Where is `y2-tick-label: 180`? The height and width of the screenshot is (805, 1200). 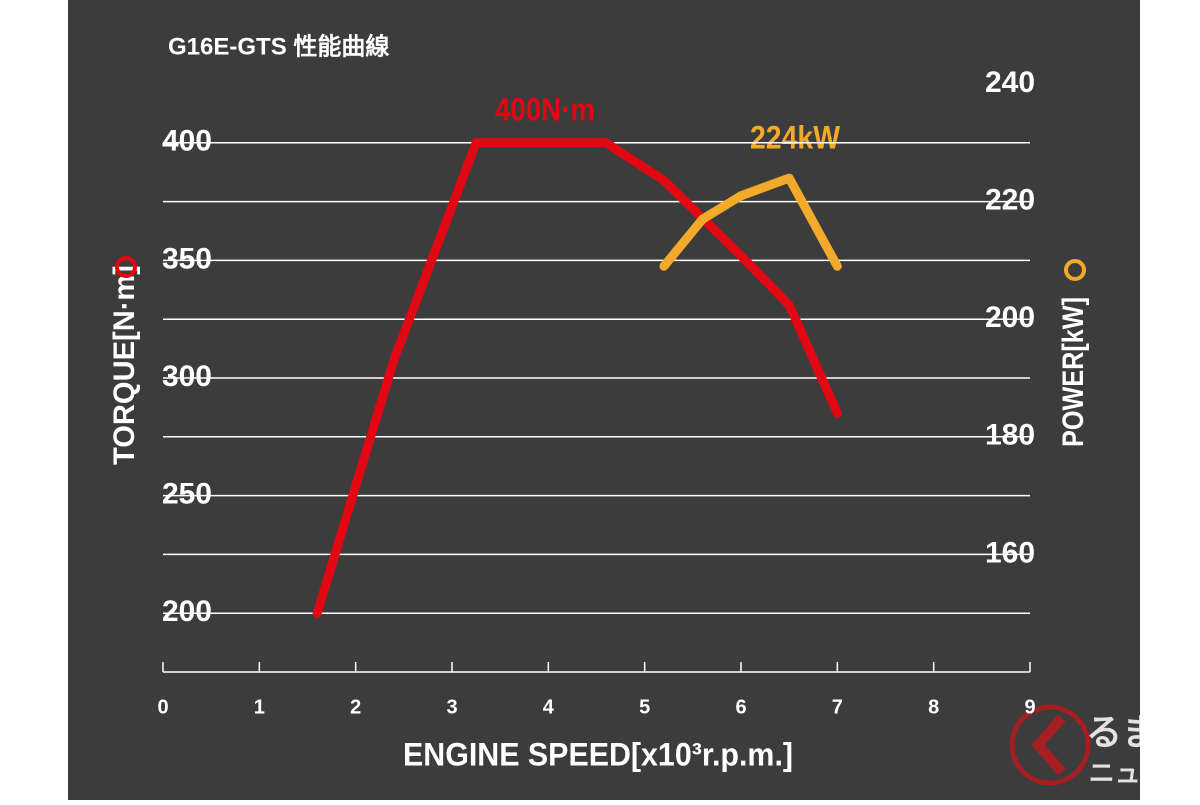
y2-tick-label: 180 is located at coordinates (1010, 435).